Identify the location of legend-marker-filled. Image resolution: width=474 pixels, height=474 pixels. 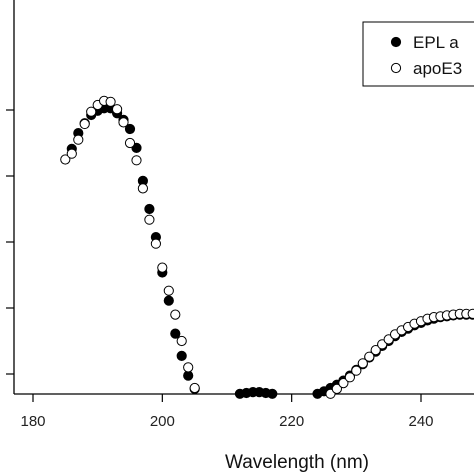
(396, 42).